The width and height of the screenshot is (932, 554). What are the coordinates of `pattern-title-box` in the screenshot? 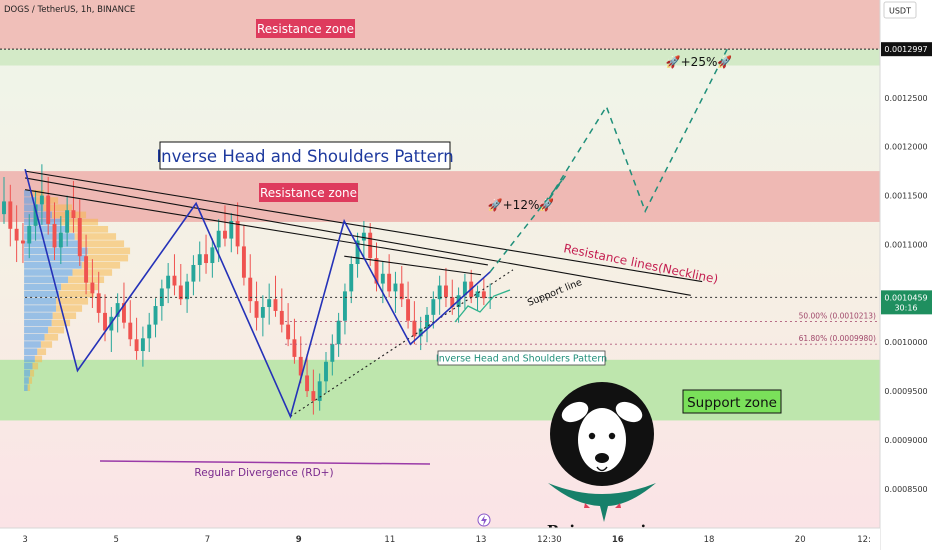 It's located at (305, 155).